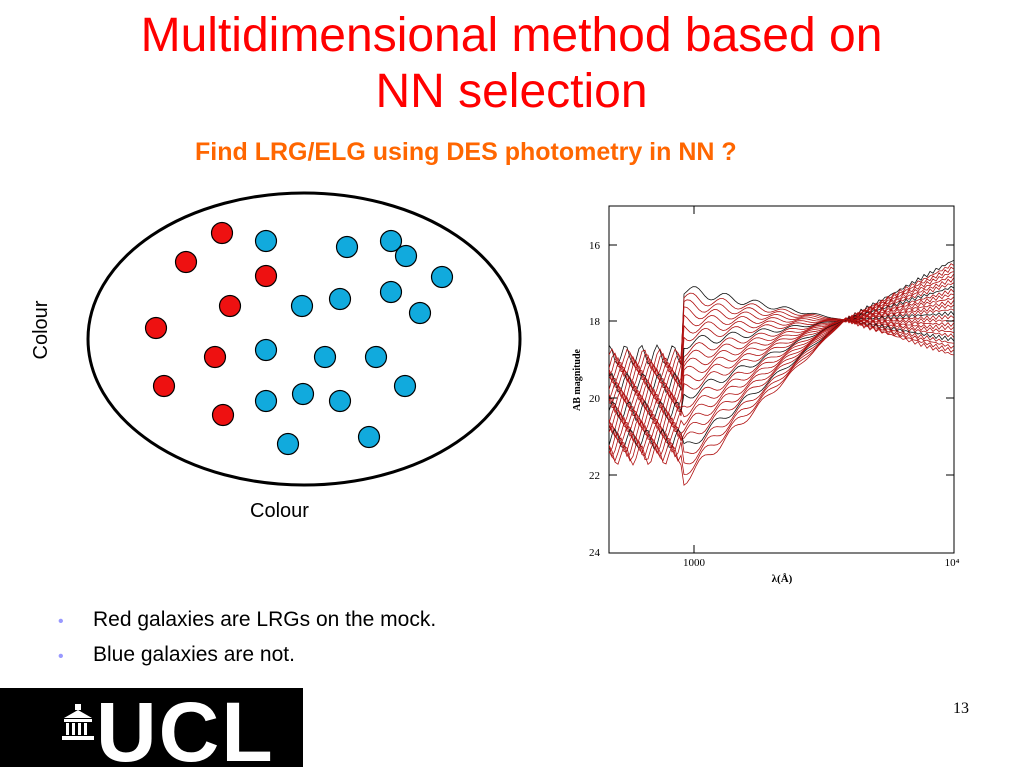 Image resolution: width=1023 pixels, height=779 pixels. Describe the element at coordinates (41, 330) in the screenshot. I see `diagram-y-axis-label: Colour` at that location.